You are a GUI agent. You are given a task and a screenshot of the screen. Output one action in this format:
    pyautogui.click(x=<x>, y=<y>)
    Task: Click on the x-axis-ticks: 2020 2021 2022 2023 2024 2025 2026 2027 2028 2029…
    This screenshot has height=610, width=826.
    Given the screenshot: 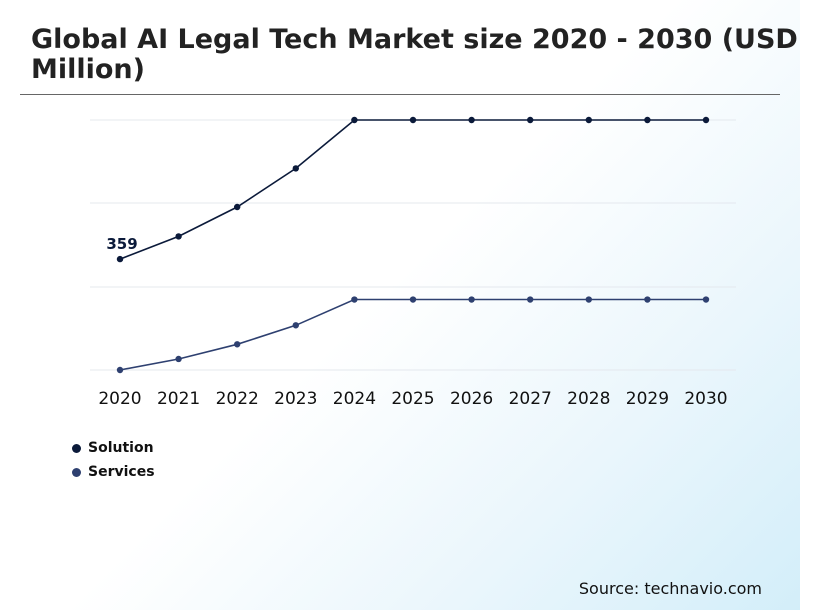 What is the action you would take?
    pyautogui.click(x=412, y=399)
    